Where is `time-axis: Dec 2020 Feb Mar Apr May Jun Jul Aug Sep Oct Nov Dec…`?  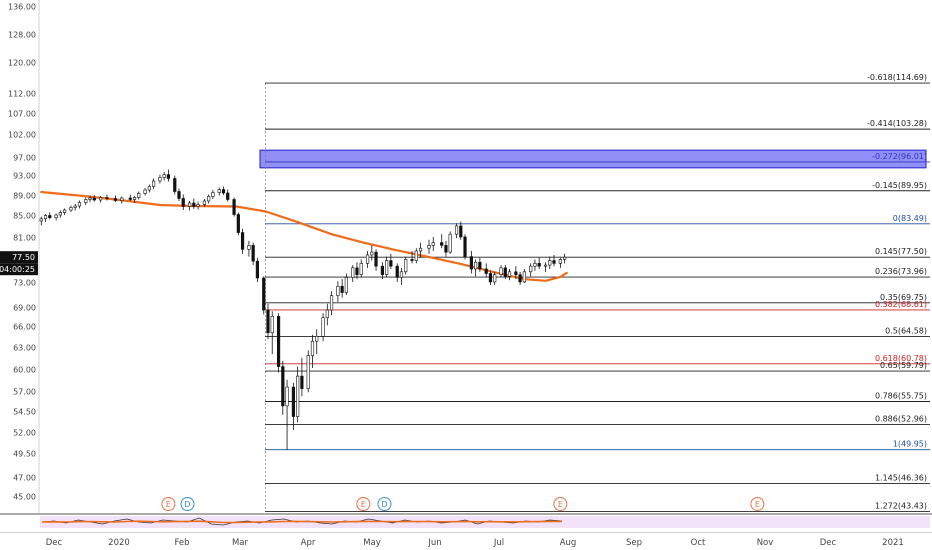
time-axis: Dec 2020 Feb Mar Apr May Jun Jul Aug Sep Oct Nov Dec… is located at coordinates (466, 540).